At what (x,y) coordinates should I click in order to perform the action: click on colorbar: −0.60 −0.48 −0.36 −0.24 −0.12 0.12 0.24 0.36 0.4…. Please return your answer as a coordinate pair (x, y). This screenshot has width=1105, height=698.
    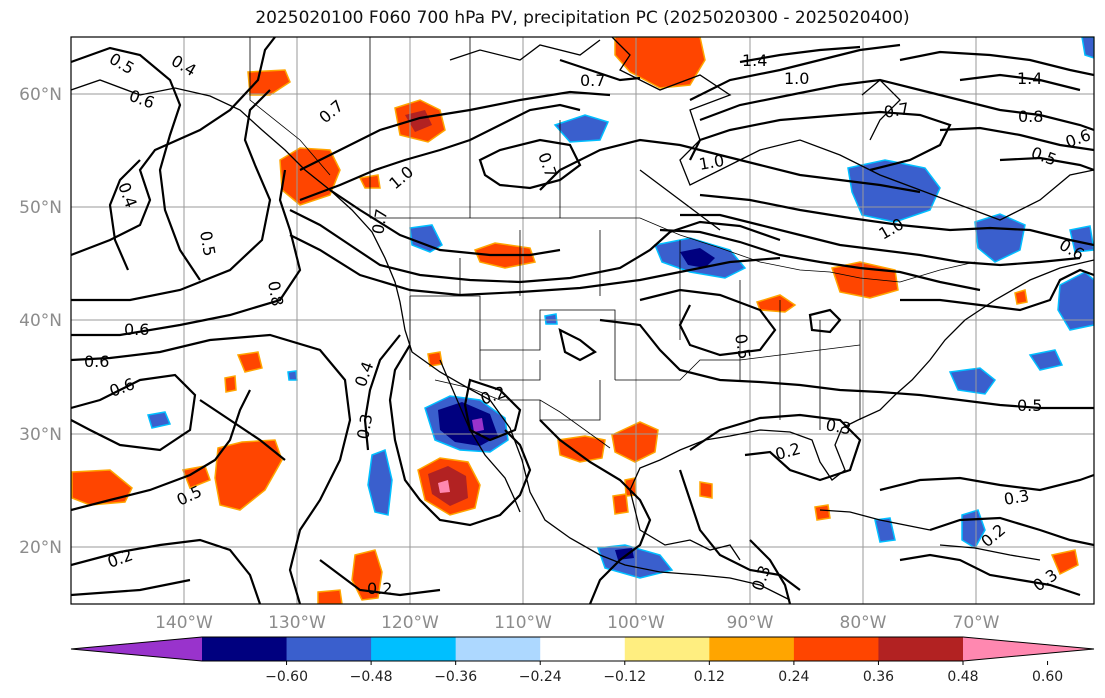
    Looking at the image, I should click on (582, 660).